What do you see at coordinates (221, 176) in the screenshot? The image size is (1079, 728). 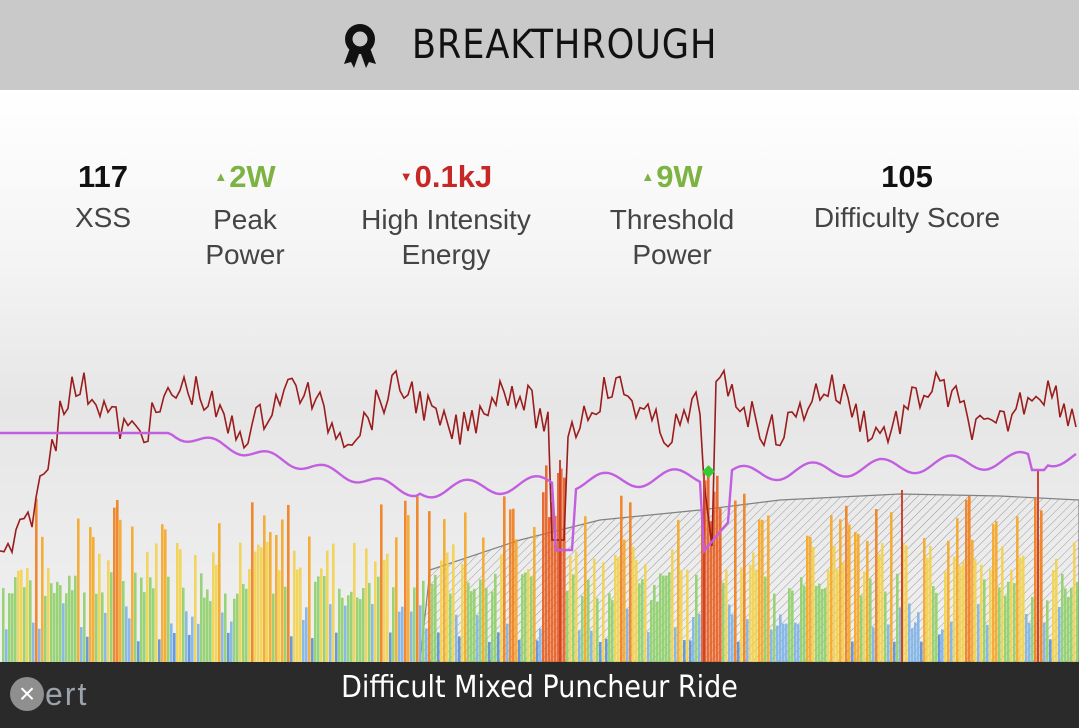 I see `trend-up-icon: ▲` at bounding box center [221, 176].